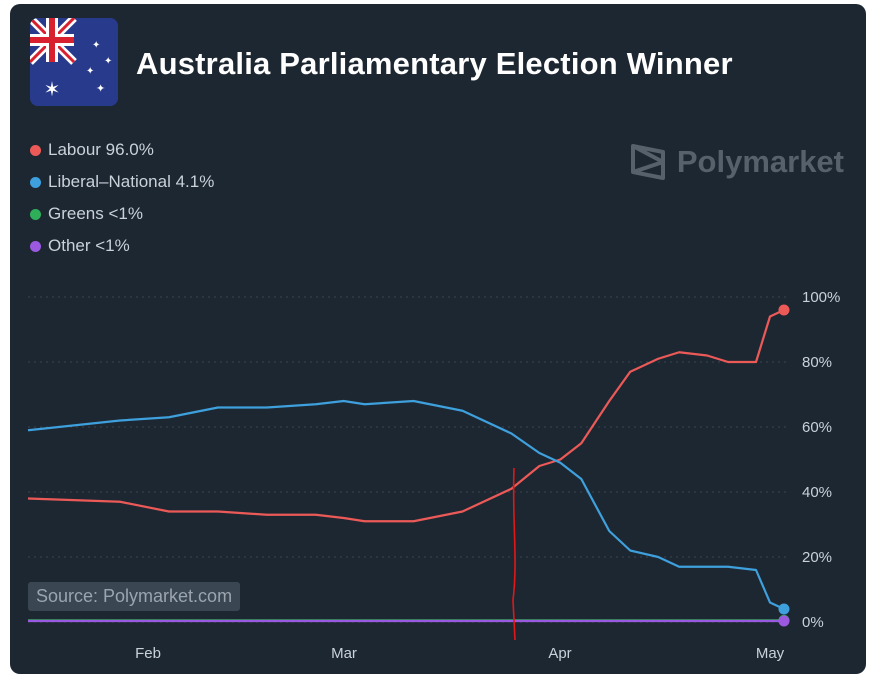 This screenshot has width=873, height=678. I want to click on y-tick-label: 40%, so click(817, 492).